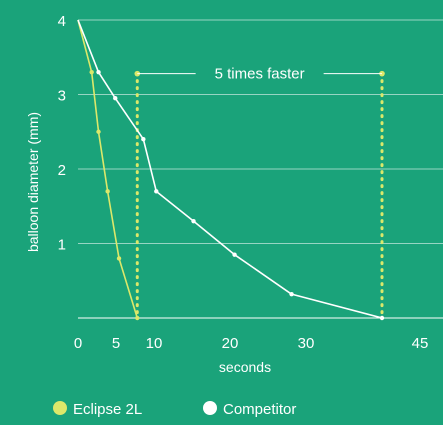 Image resolution: width=443 pixels, height=425 pixels. What do you see at coordinates (420, 343) in the screenshot?
I see `x-tick-label: 45` at bounding box center [420, 343].